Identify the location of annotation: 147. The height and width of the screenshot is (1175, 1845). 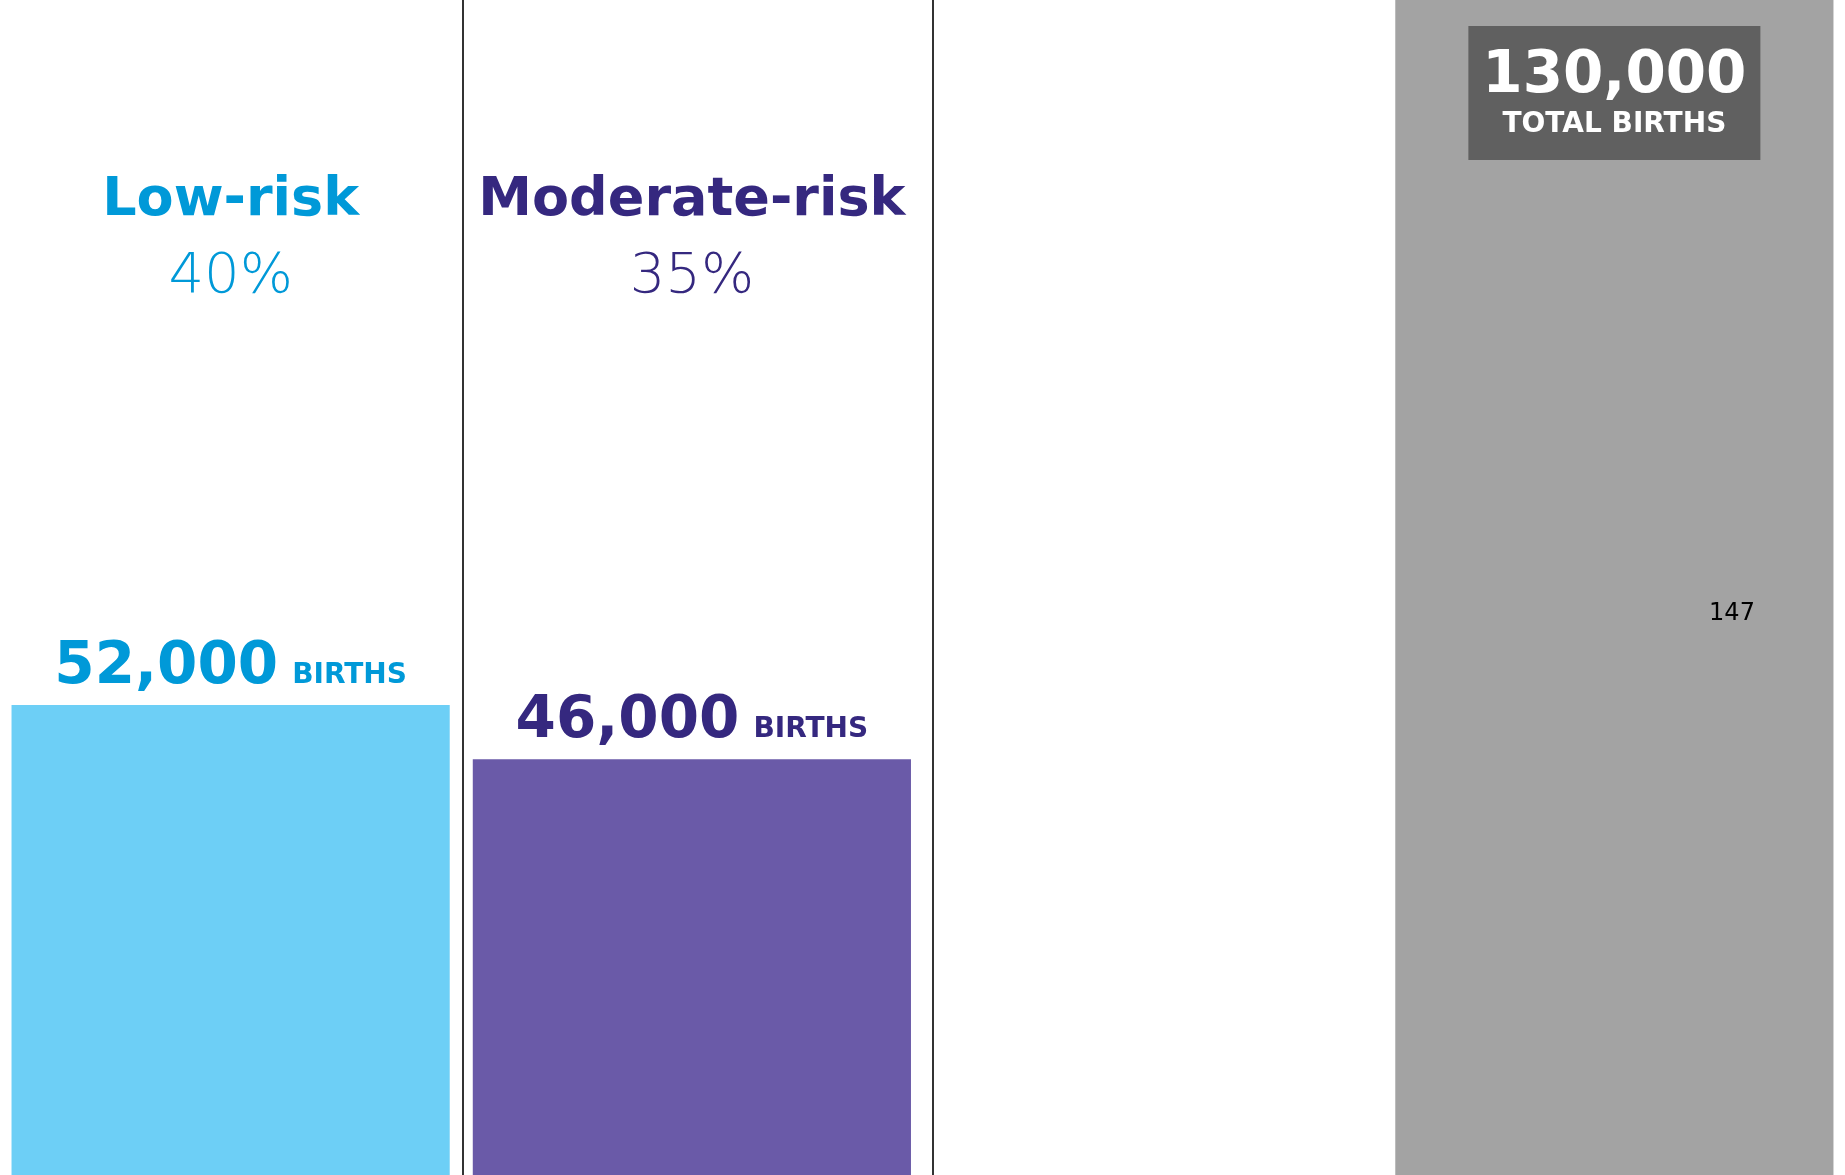
(1732, 612).